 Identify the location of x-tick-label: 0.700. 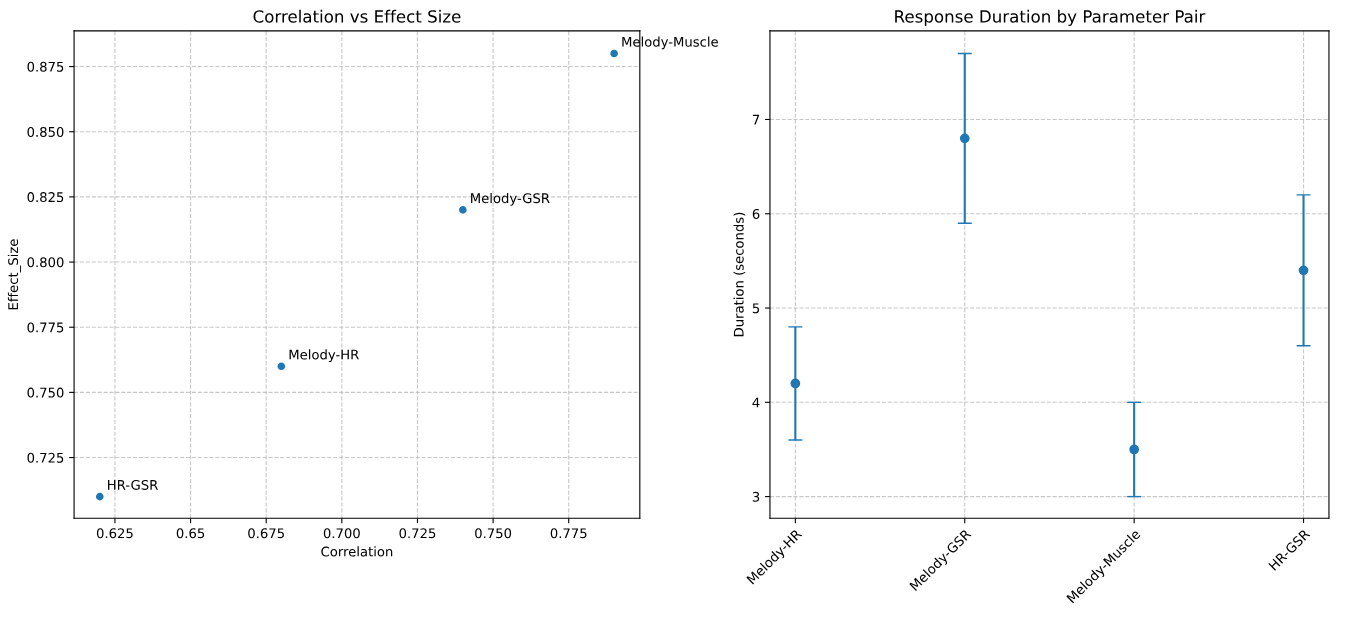
(341, 533).